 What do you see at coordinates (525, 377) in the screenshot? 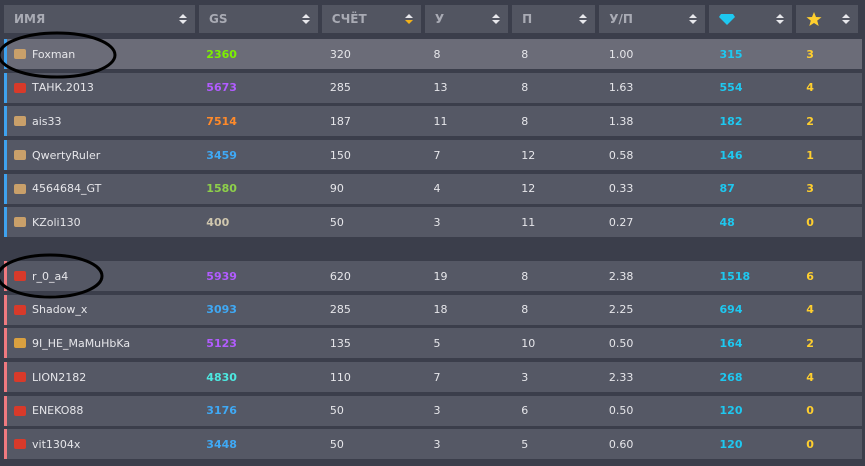
I see `deaths: 3` at bounding box center [525, 377].